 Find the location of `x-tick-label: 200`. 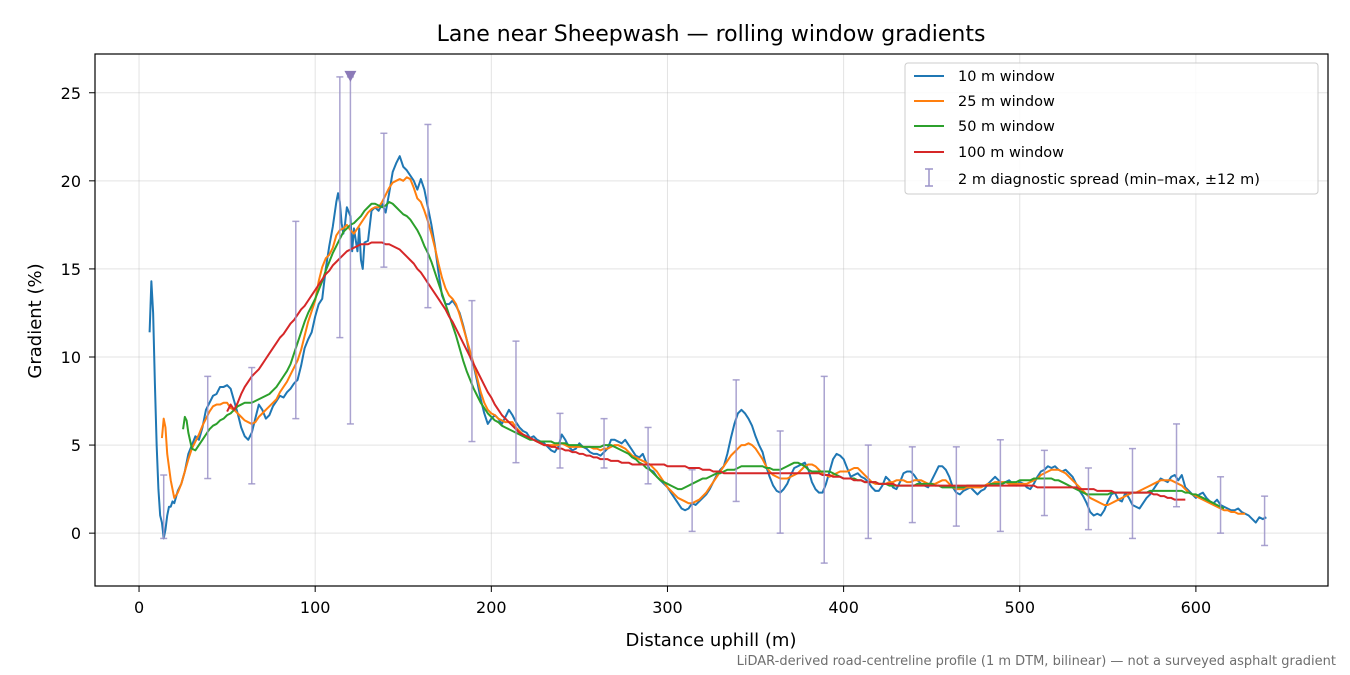

x-tick-label: 200 is located at coordinates (491, 607).